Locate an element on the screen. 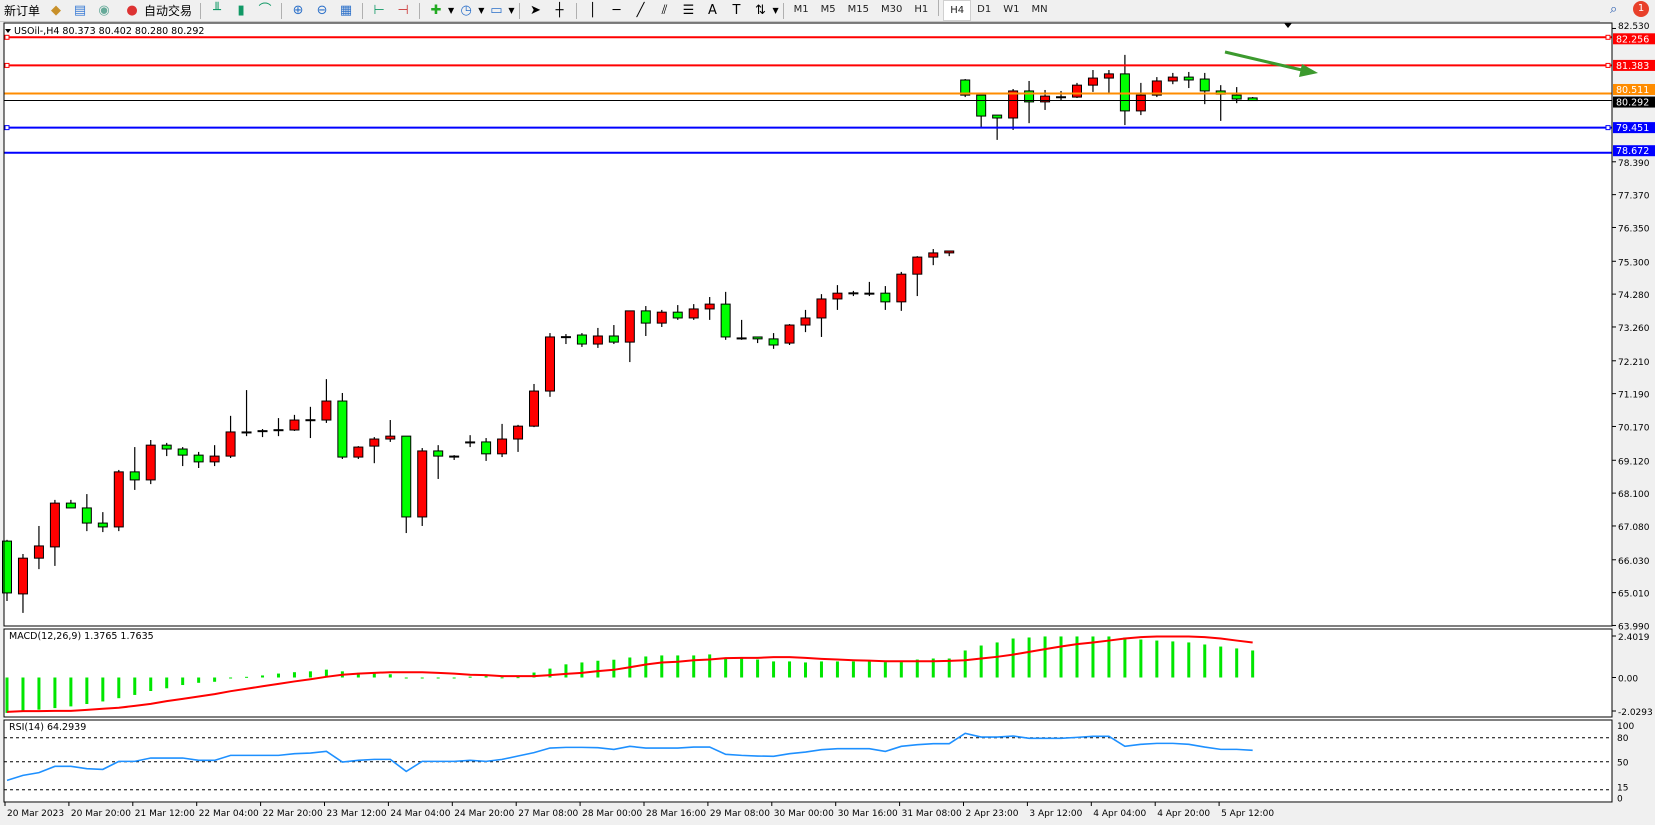 The height and width of the screenshot is (825, 1655). zoom-in-icon: ⊕ is located at coordinates (298, 10).